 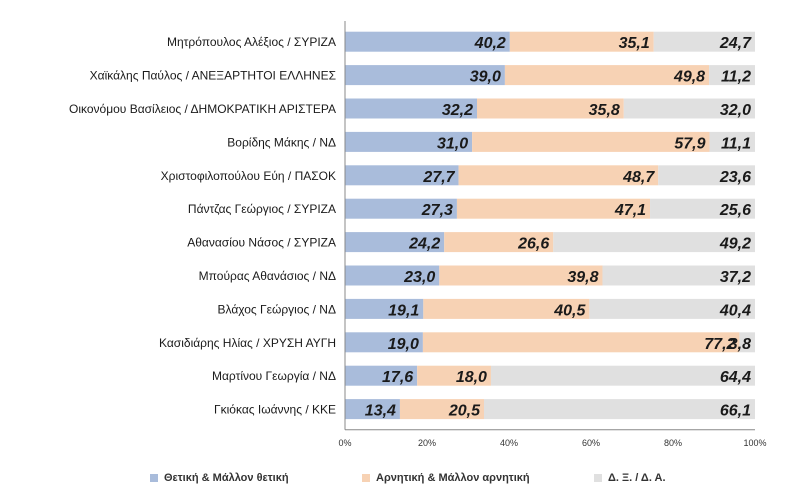 What do you see at coordinates (275, 410) in the screenshot?
I see `category-label: Γκιόκας Ιωάννης / ΚΚΕ` at bounding box center [275, 410].